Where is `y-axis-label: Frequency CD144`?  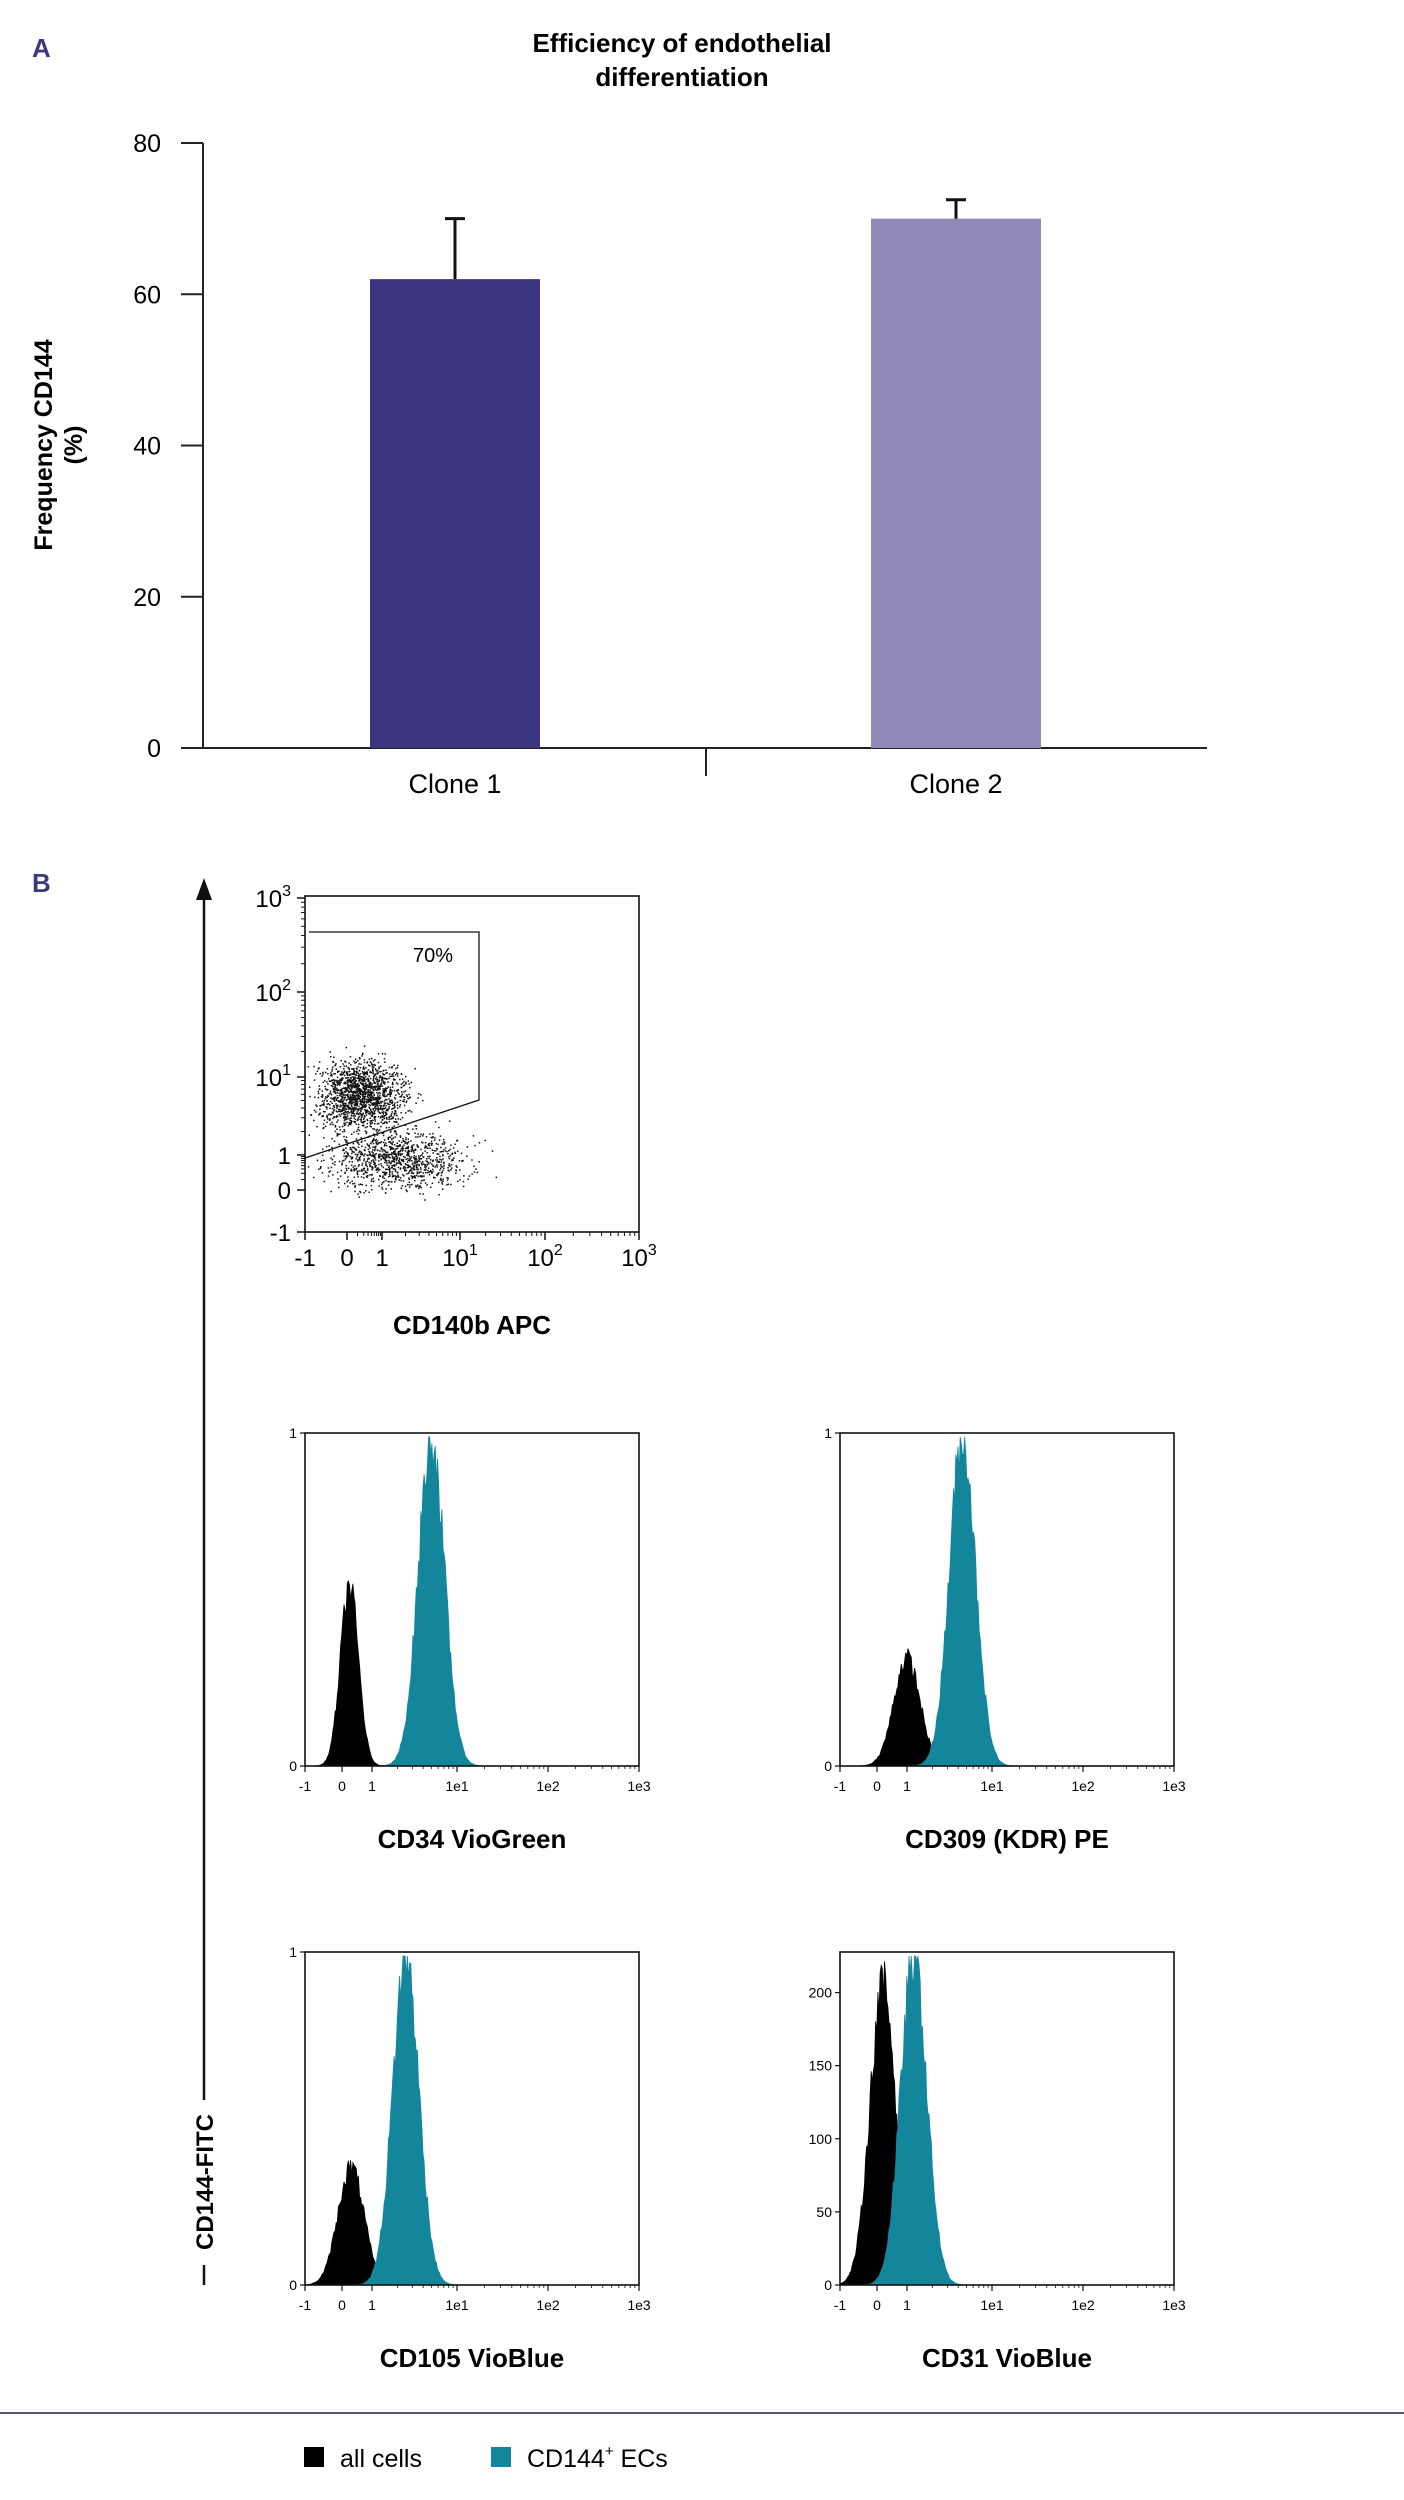 y-axis-label: Frequency CD144 is located at coordinates (44, 444).